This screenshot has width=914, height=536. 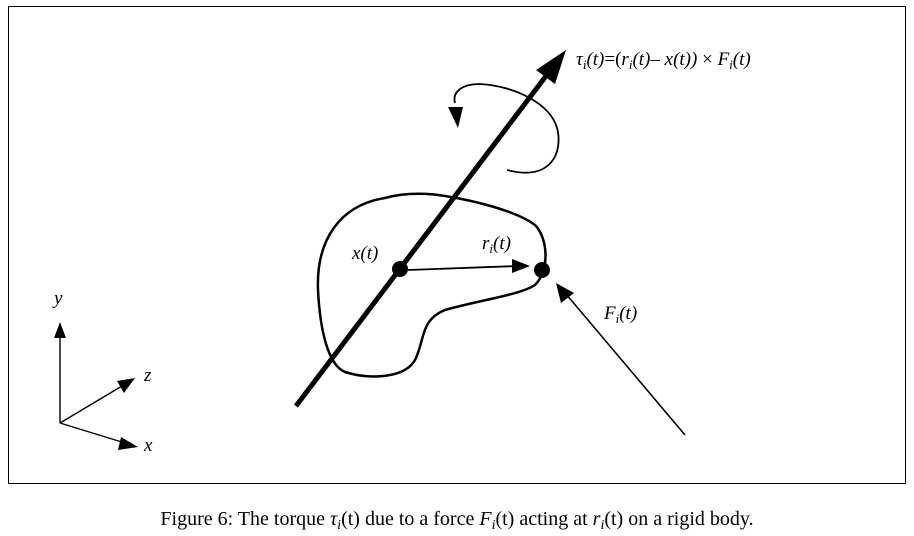 I want to click on axis-z-arrowhead, so click(x=126, y=385).